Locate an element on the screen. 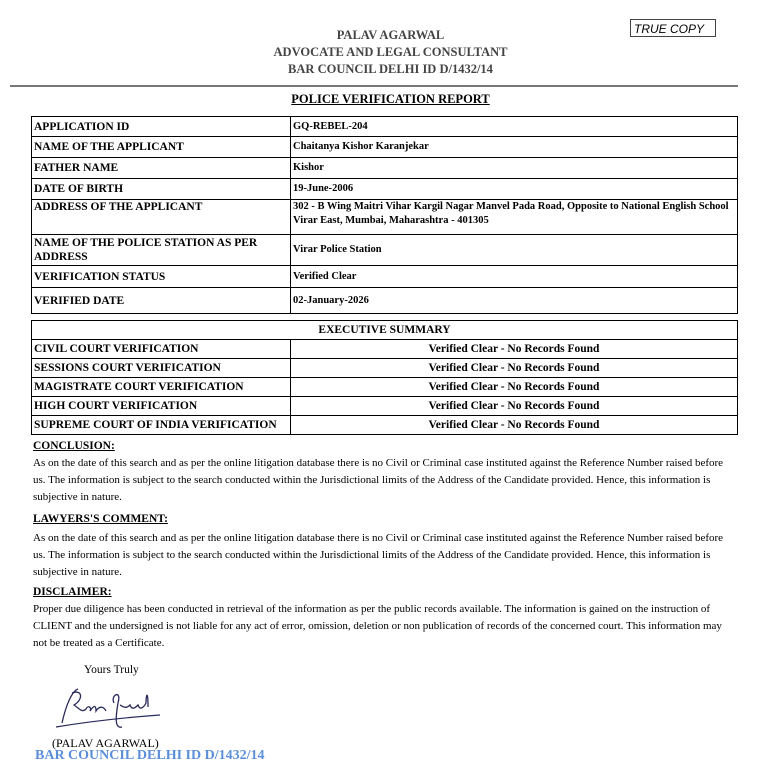 The width and height of the screenshot is (781, 782). detail-value: Verified Clear is located at coordinates (514, 276).